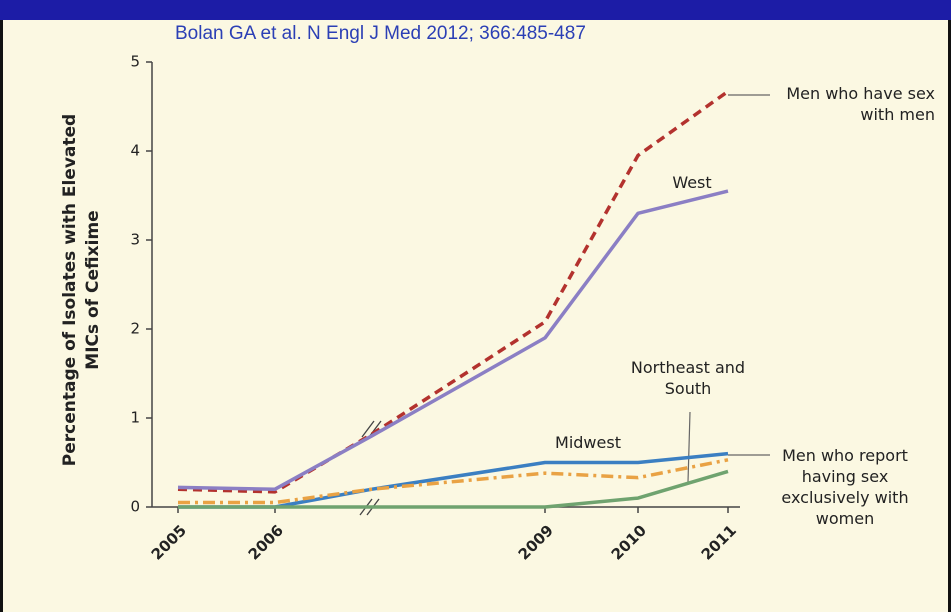  I want to click on x-tick-label: 2011, so click(719, 542).